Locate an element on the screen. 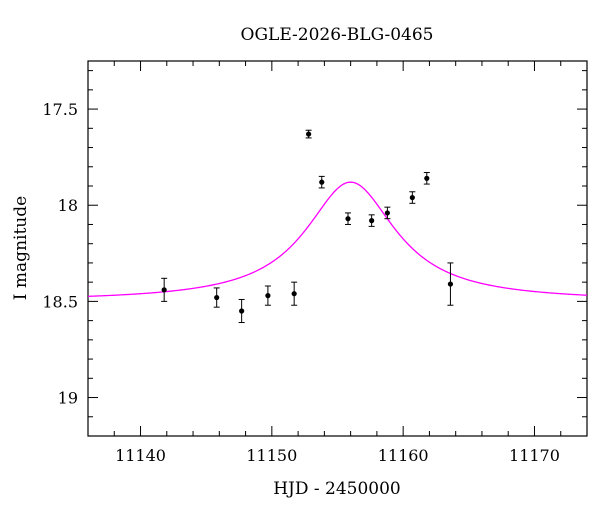  x-tick-label: 11170 is located at coordinates (534, 455).